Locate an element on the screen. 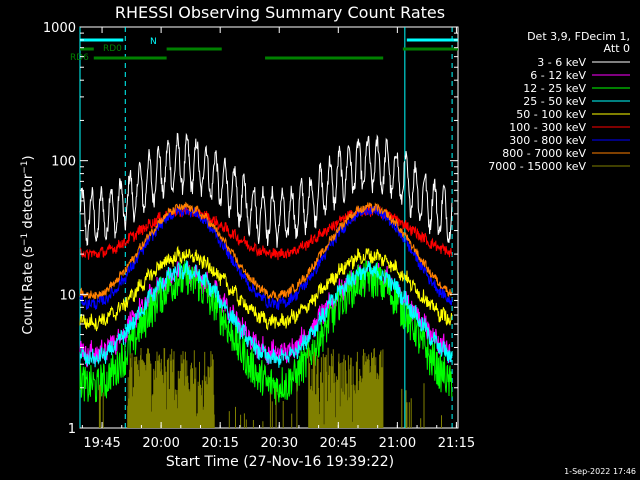  flag-label-2: RD6 is located at coordinates (79, 58).